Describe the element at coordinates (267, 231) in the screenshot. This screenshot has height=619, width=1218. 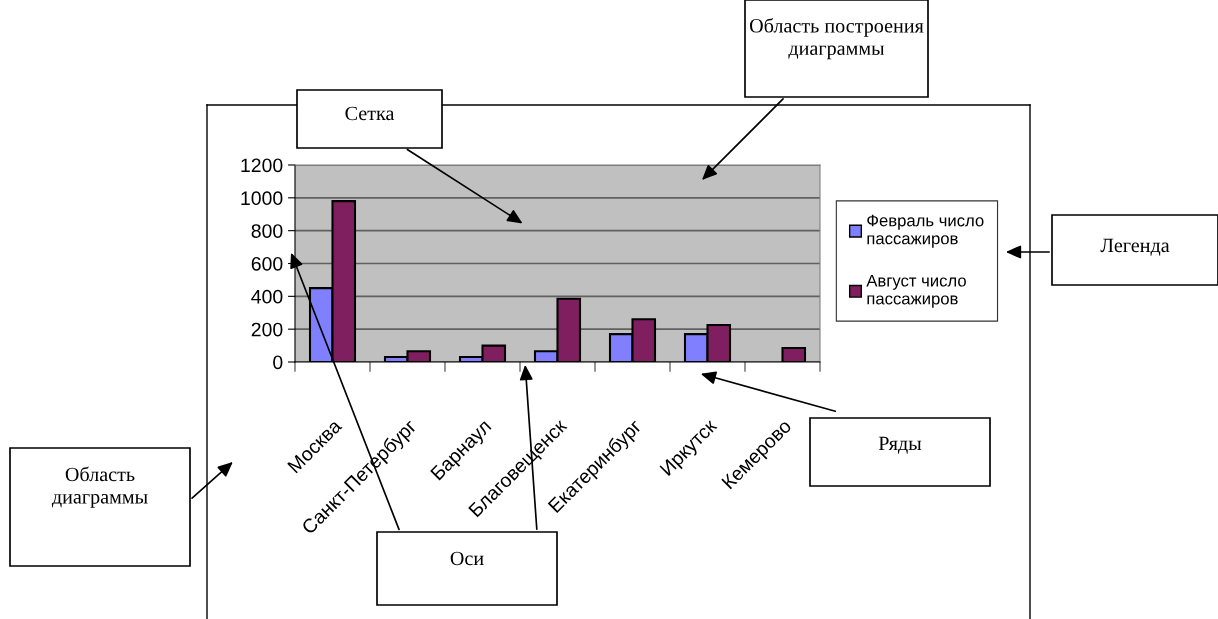
I see `y-tick-label: 800` at that location.